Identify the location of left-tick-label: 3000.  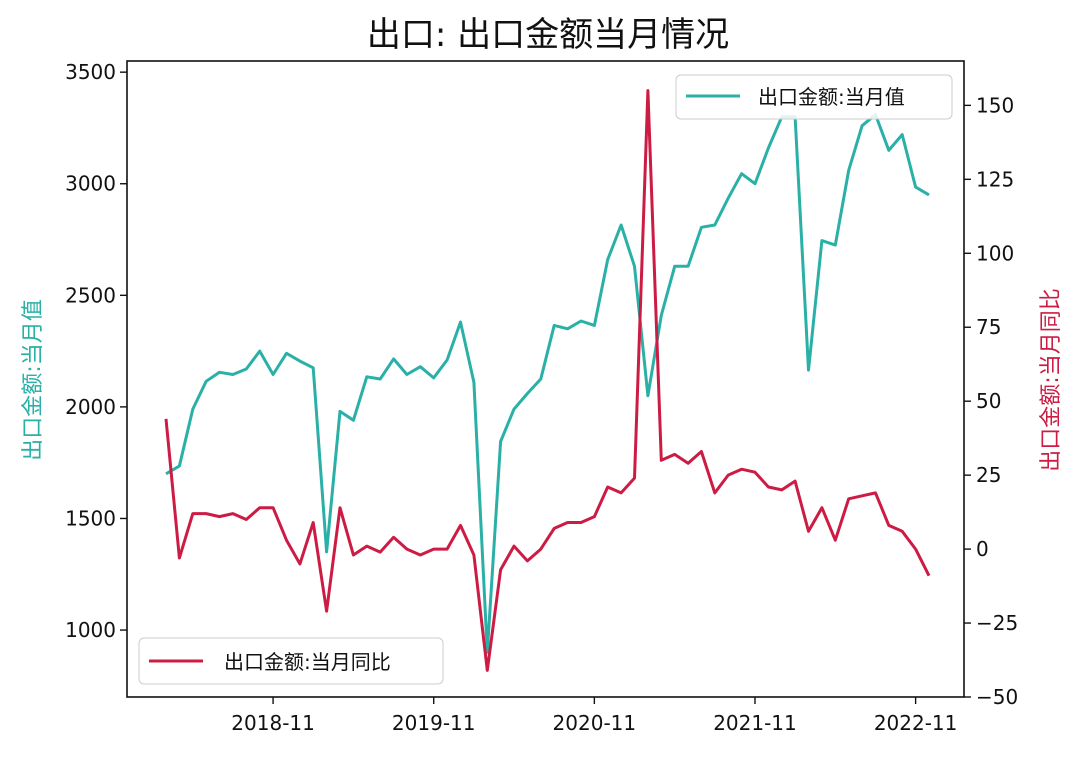
(90, 184).